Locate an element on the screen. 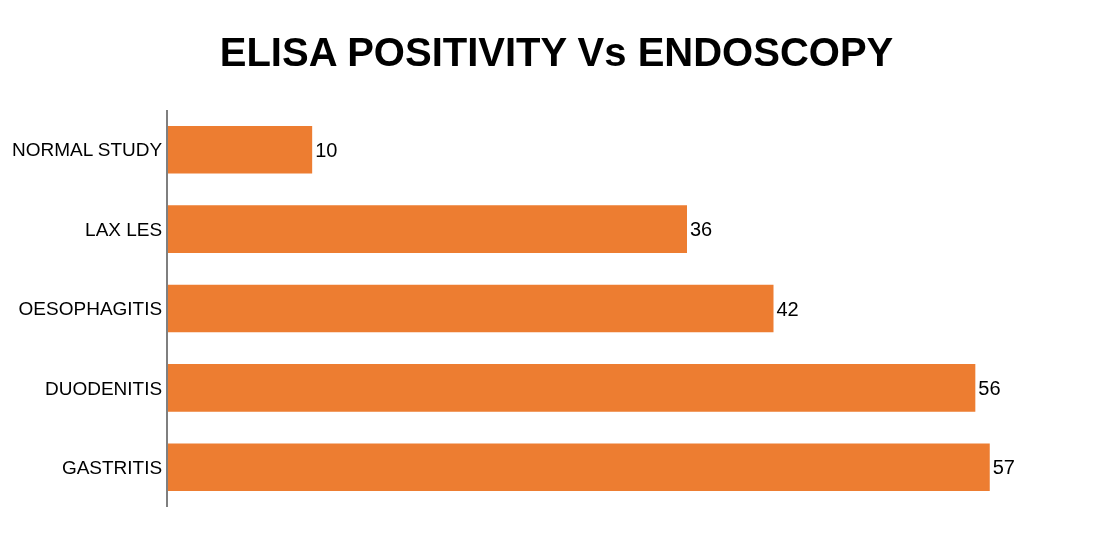 The image size is (1113, 547). y-tick-label: NORMAL STUDY is located at coordinates (87, 150).